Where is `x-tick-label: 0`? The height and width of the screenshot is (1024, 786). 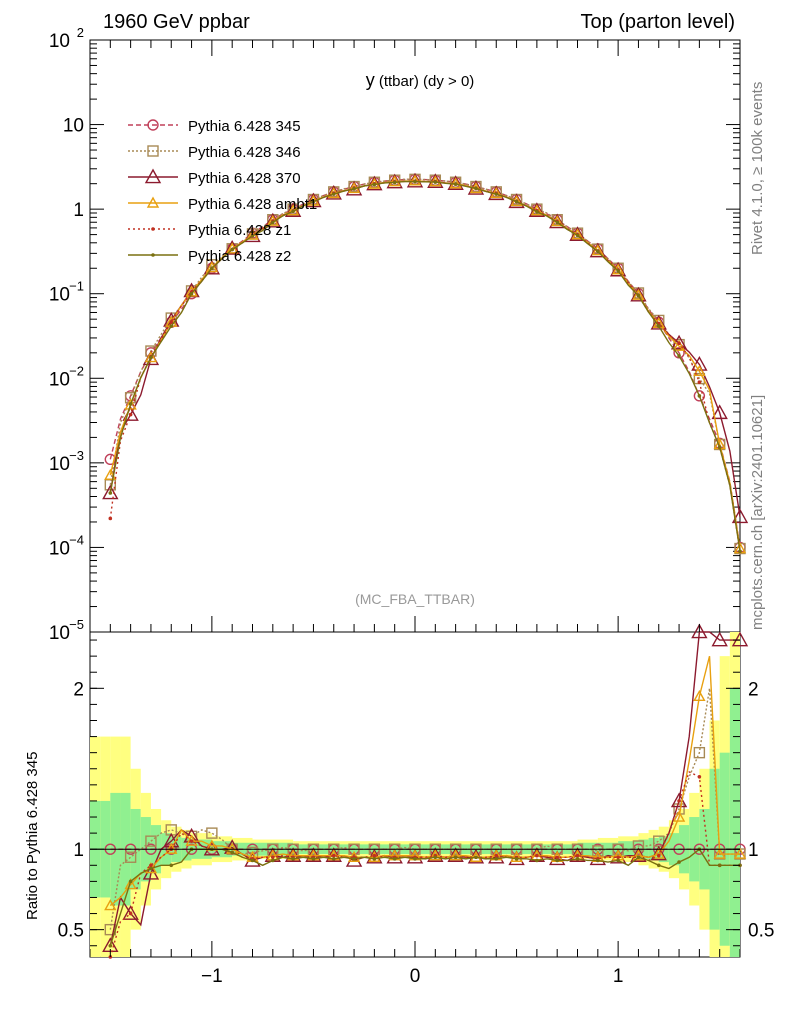
x-tick-label: 0 is located at coordinates (415, 976).